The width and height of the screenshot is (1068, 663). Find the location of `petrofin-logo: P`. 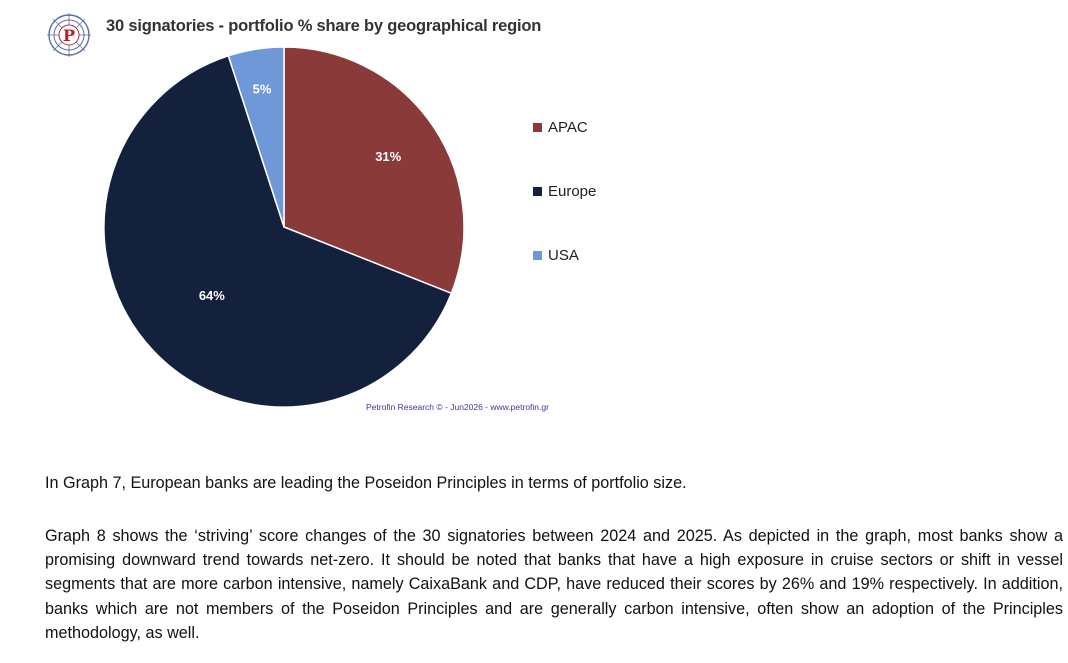

petrofin-logo: P is located at coordinates (69, 35).